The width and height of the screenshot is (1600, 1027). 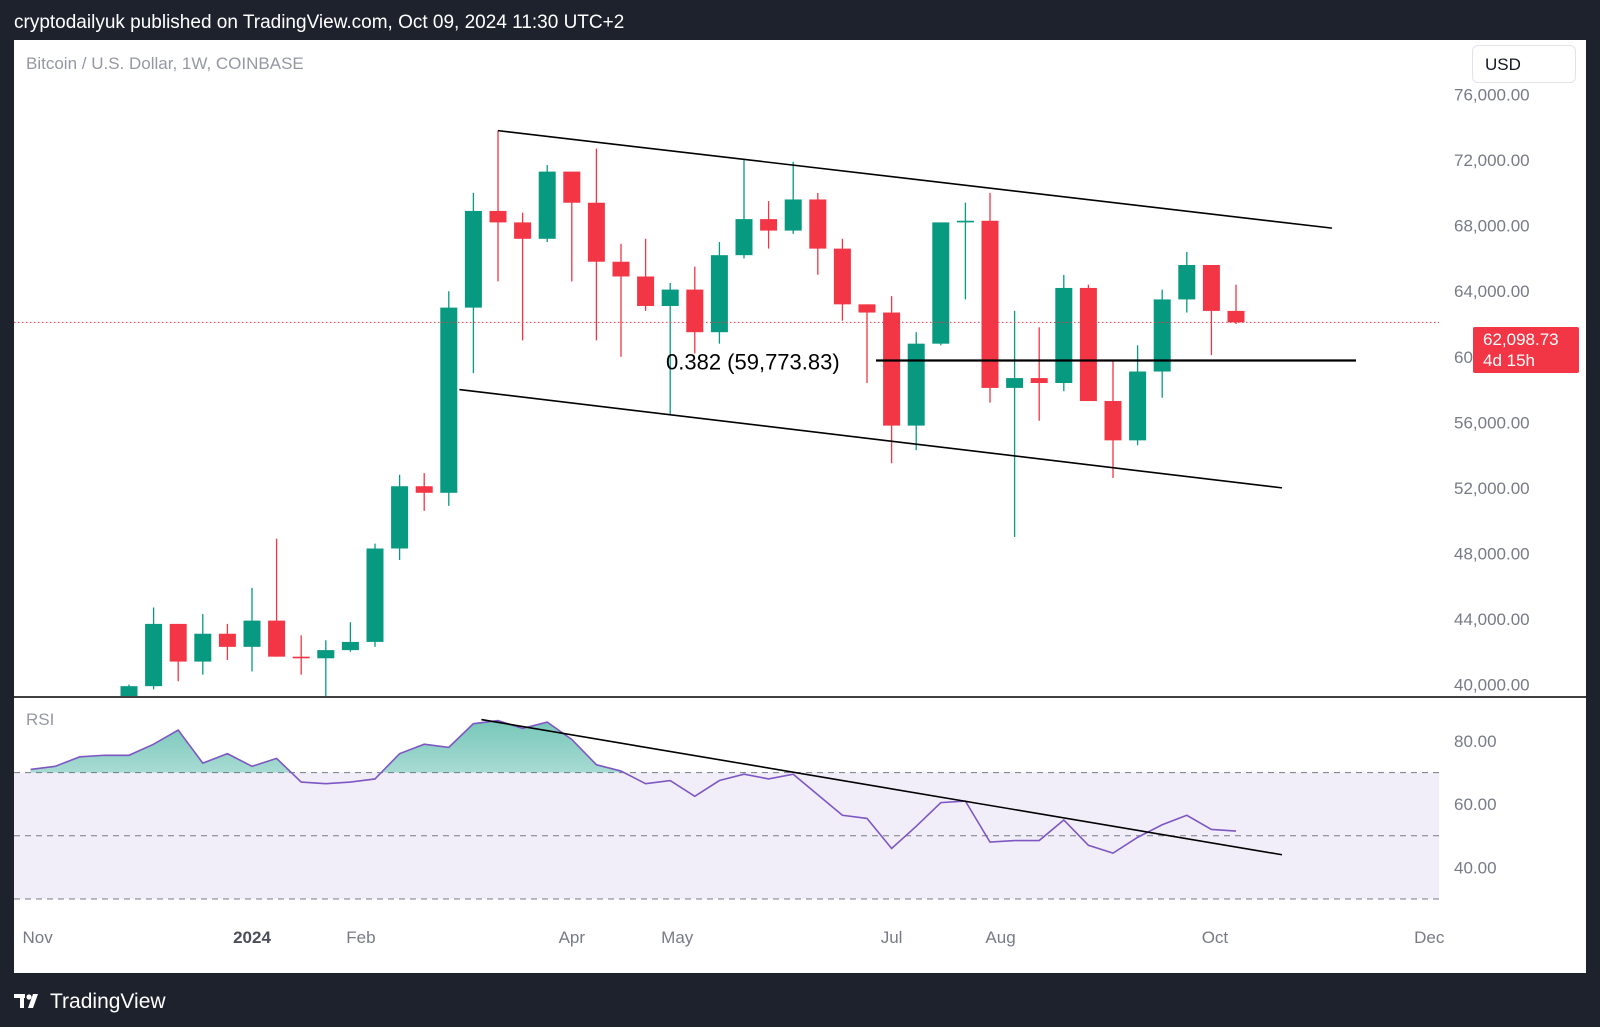 What do you see at coordinates (882, 787) in the screenshot?
I see `rsi-trend-line` at bounding box center [882, 787].